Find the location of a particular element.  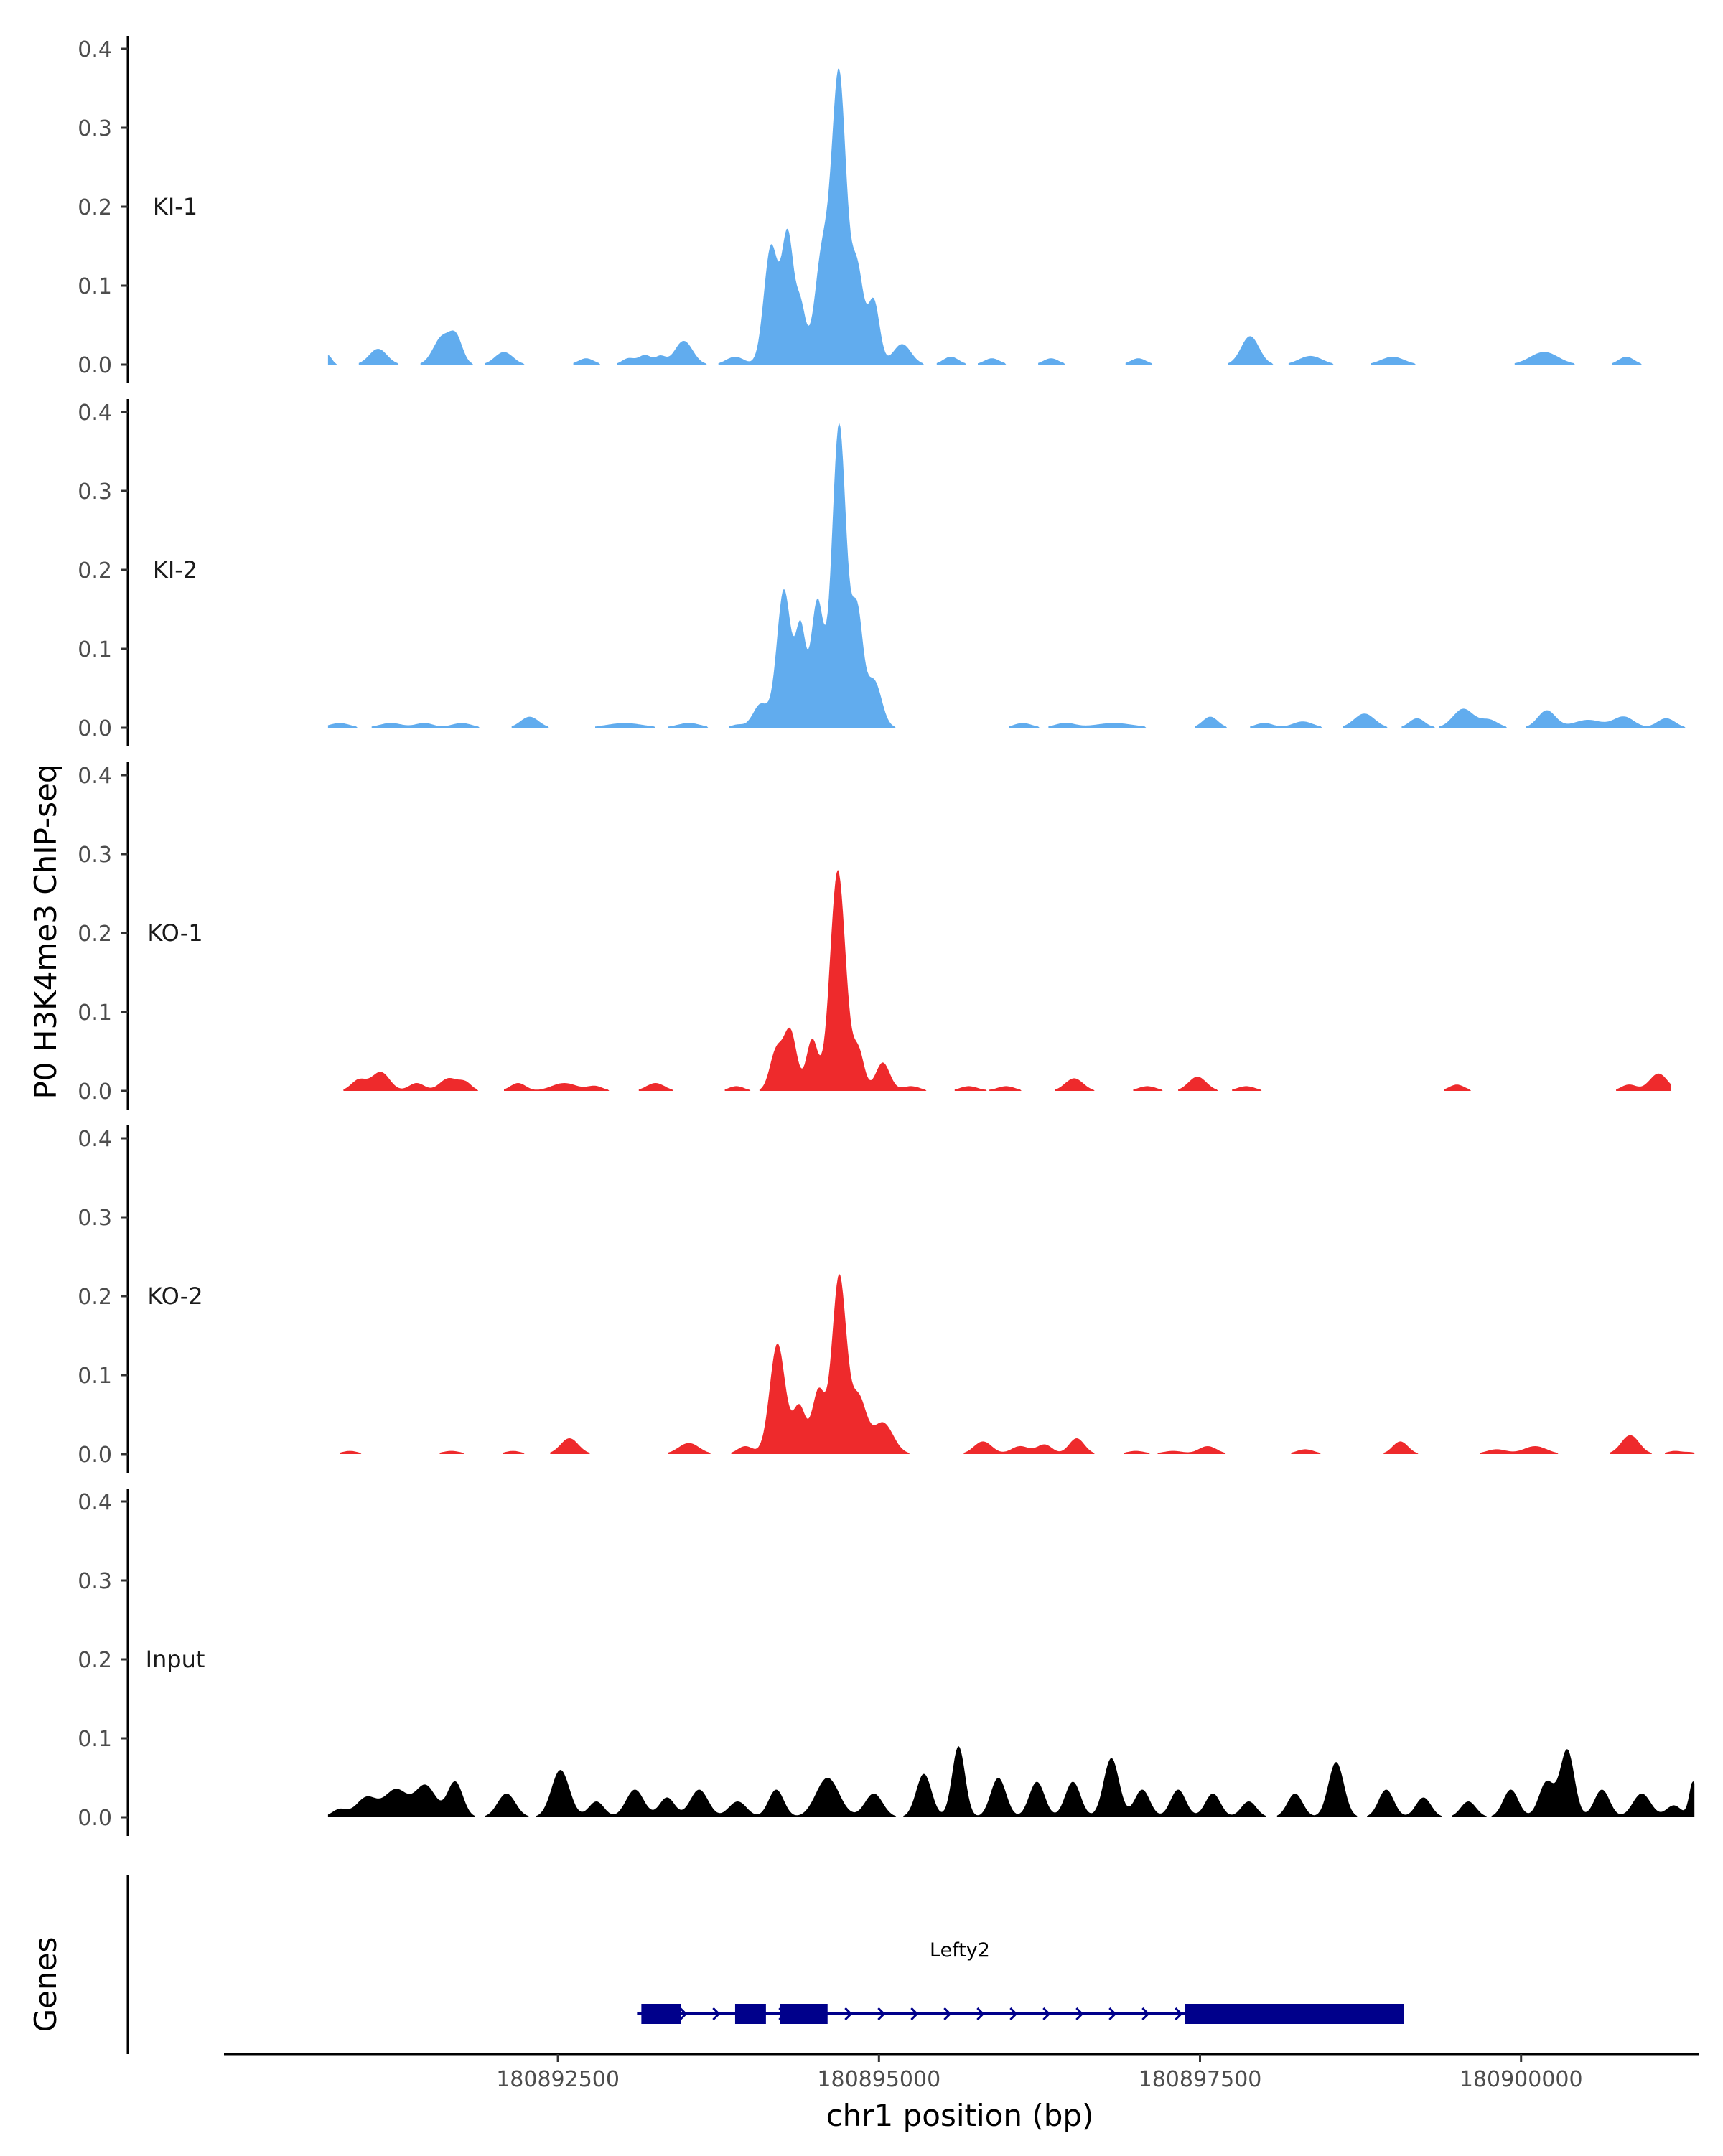

track-label: KO-2 is located at coordinates (174, 1296).